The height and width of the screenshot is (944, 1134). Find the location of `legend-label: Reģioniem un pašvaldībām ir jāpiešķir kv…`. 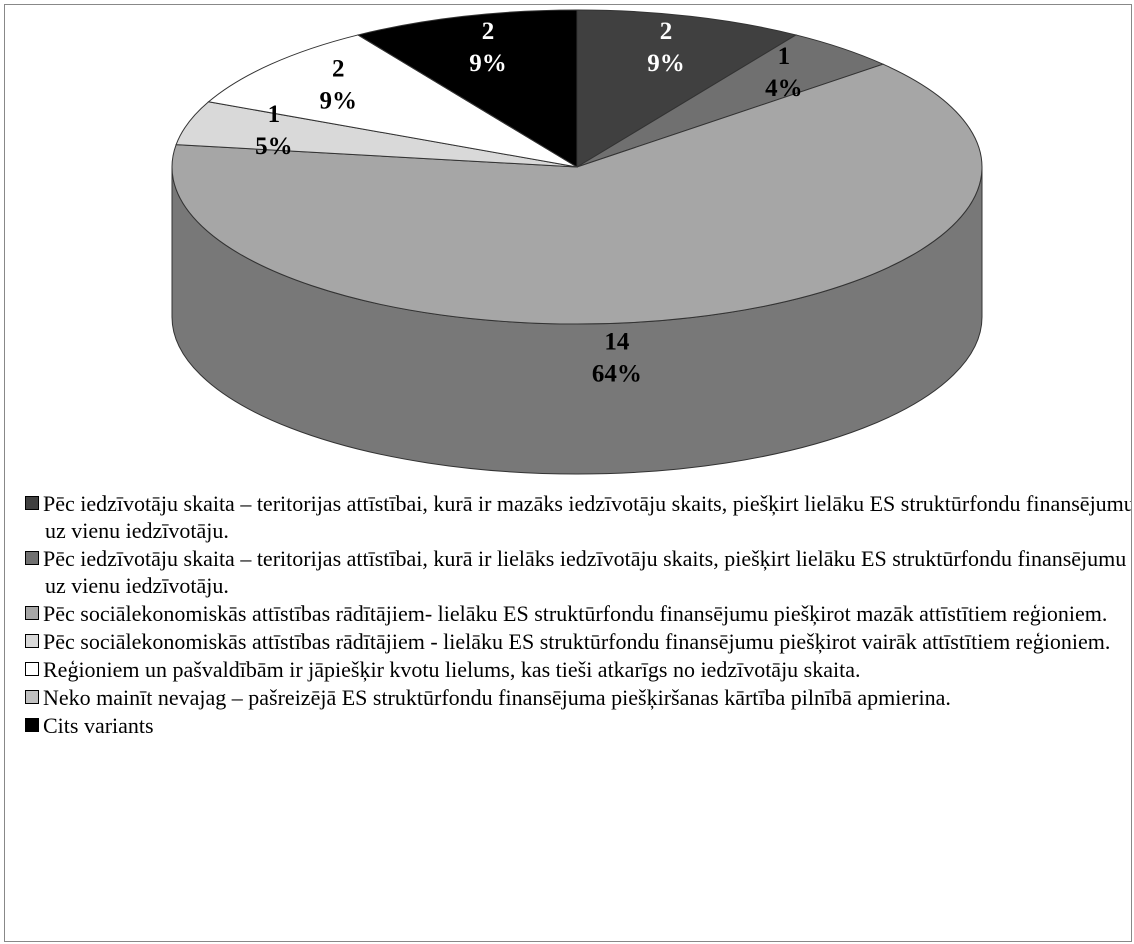

legend-label: Reģioniem un pašvaldībām ir jāpiešķir kv… is located at coordinates (452, 669).